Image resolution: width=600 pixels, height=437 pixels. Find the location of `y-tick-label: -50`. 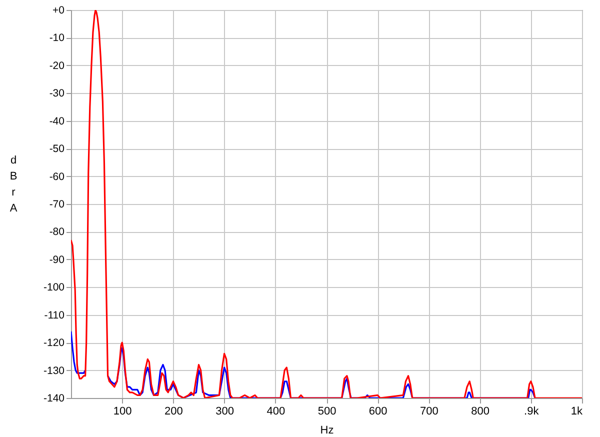

y-tick-label: -50 is located at coordinates (57, 149).